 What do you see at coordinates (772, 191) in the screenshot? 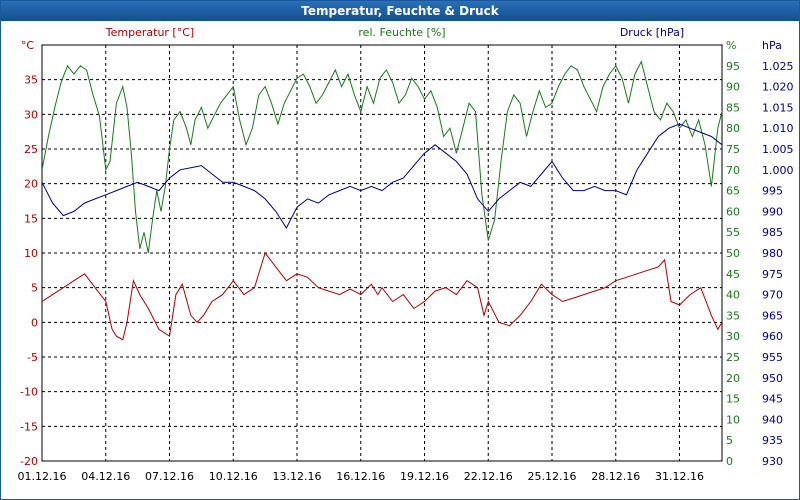
I see `pressure-tick-label: 995` at bounding box center [772, 191].